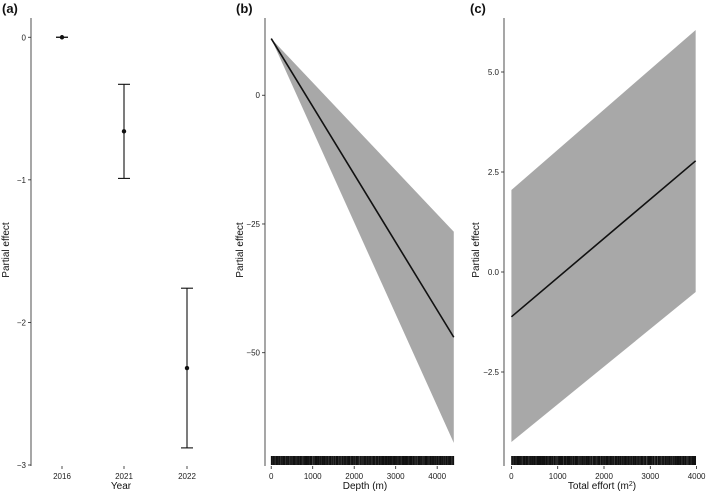 The image size is (709, 494). I want to click on panel-c-y-tick-label: 5.0, so click(494, 72).